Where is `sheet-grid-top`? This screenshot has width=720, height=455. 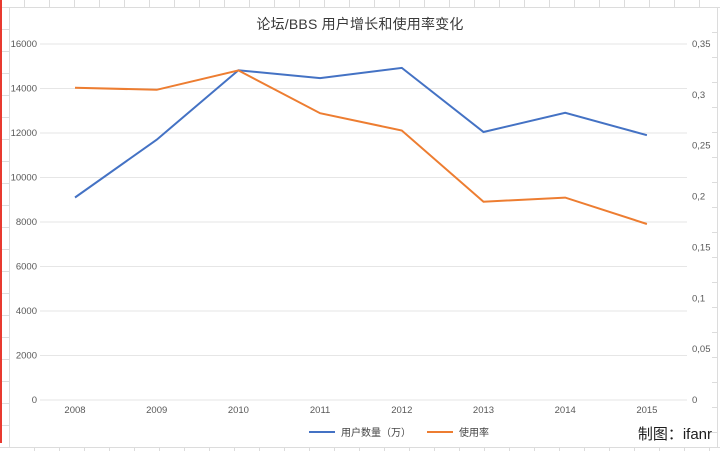 sheet-grid-top is located at coordinates (360, 4).